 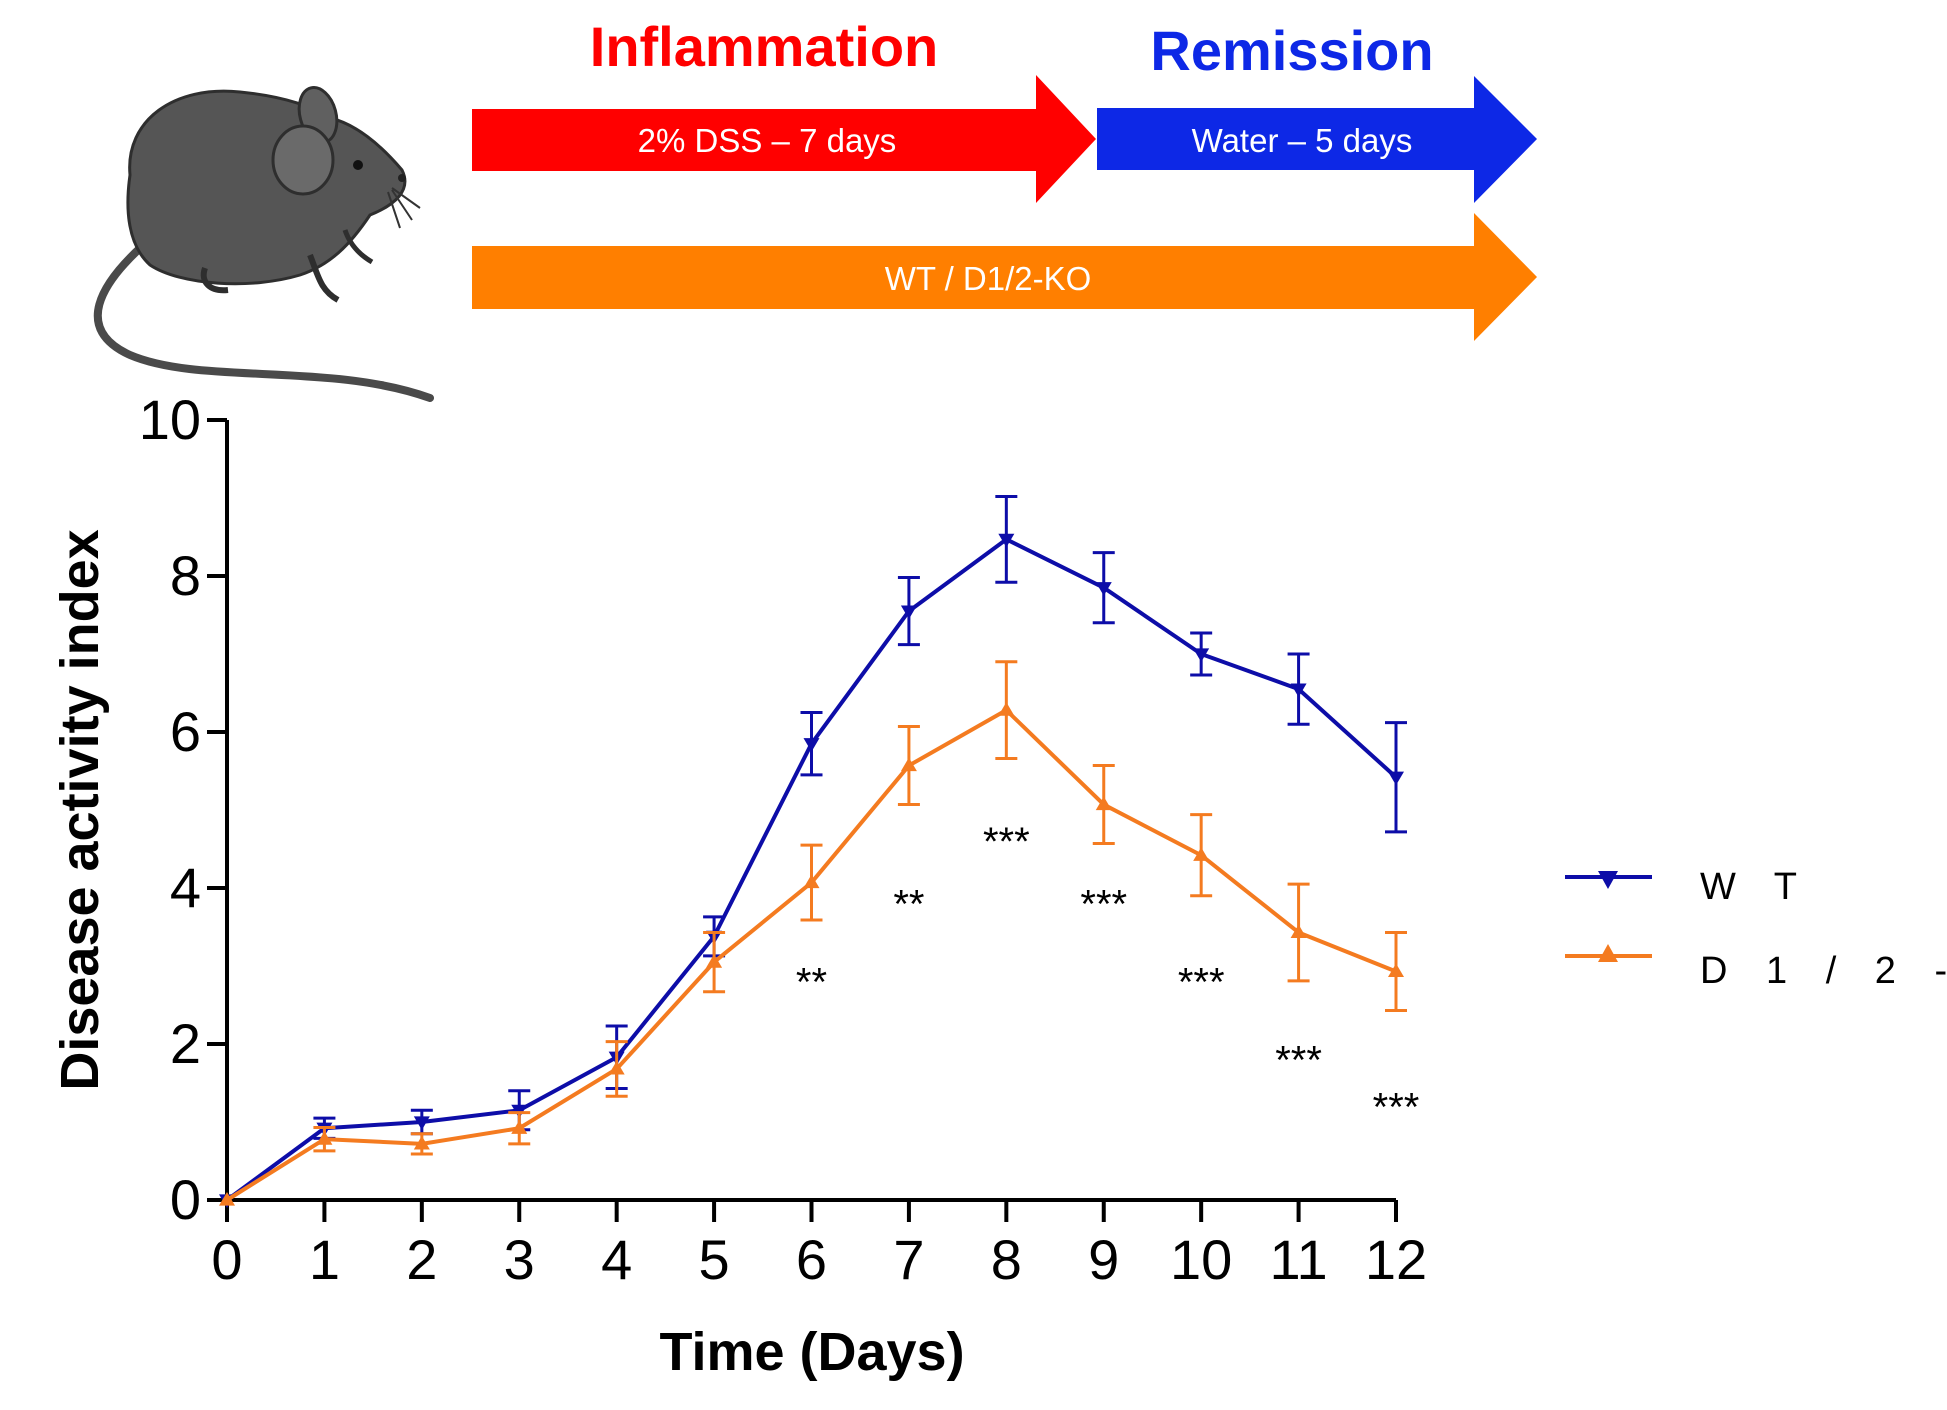 What do you see at coordinates (1823, 971) in the screenshot?
I see `legend-label-ko: D 1 / 2 - K O` at bounding box center [1823, 971].